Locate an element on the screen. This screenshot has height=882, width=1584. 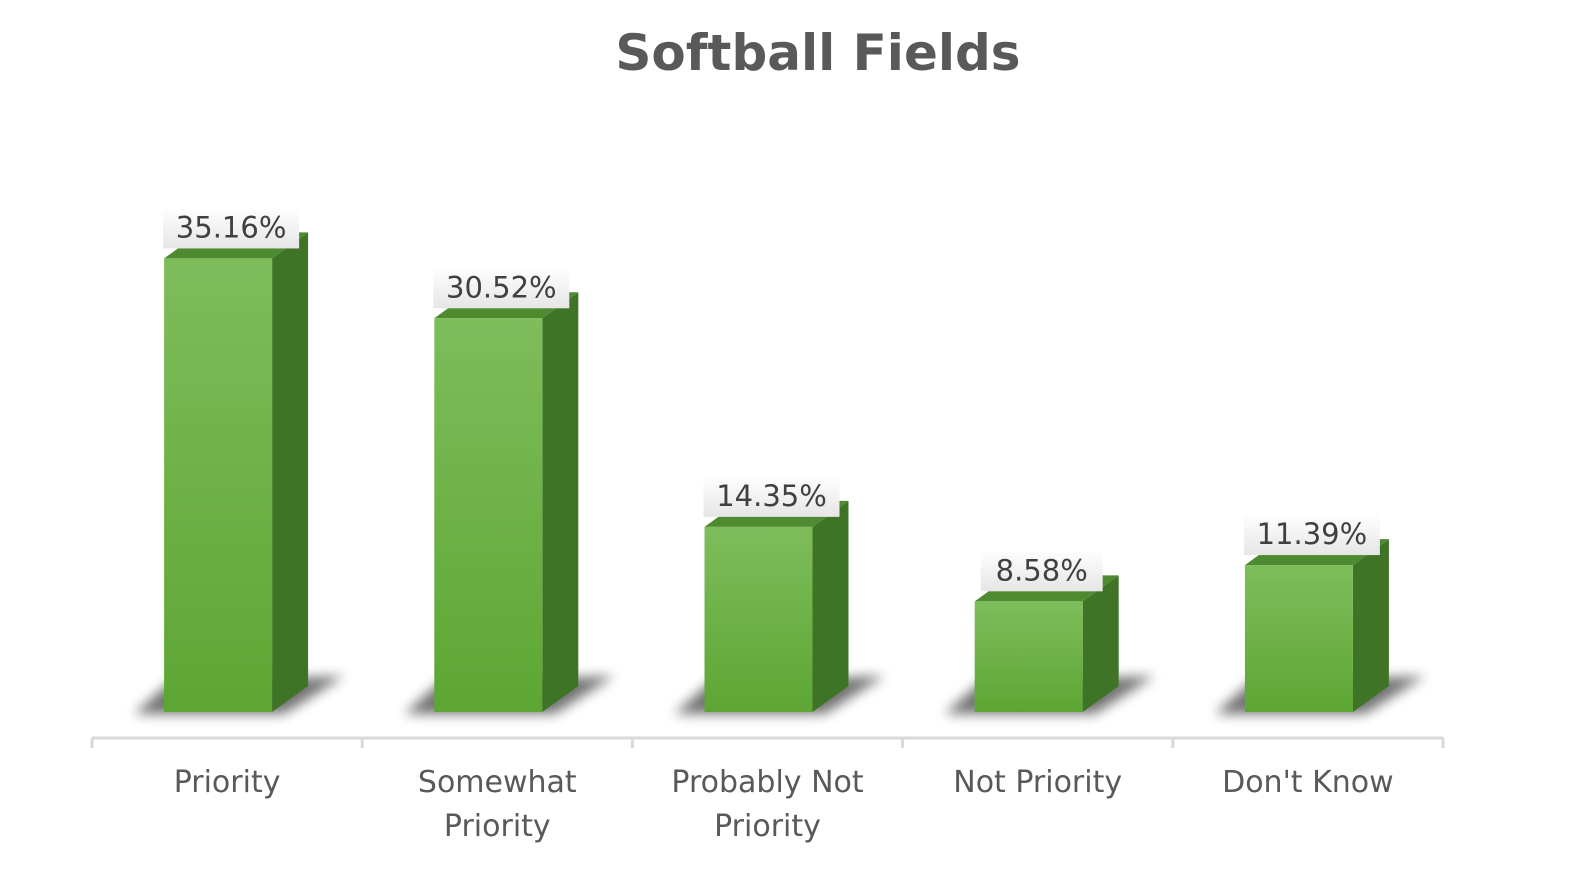
category-label: Don't Know is located at coordinates (1308, 782).